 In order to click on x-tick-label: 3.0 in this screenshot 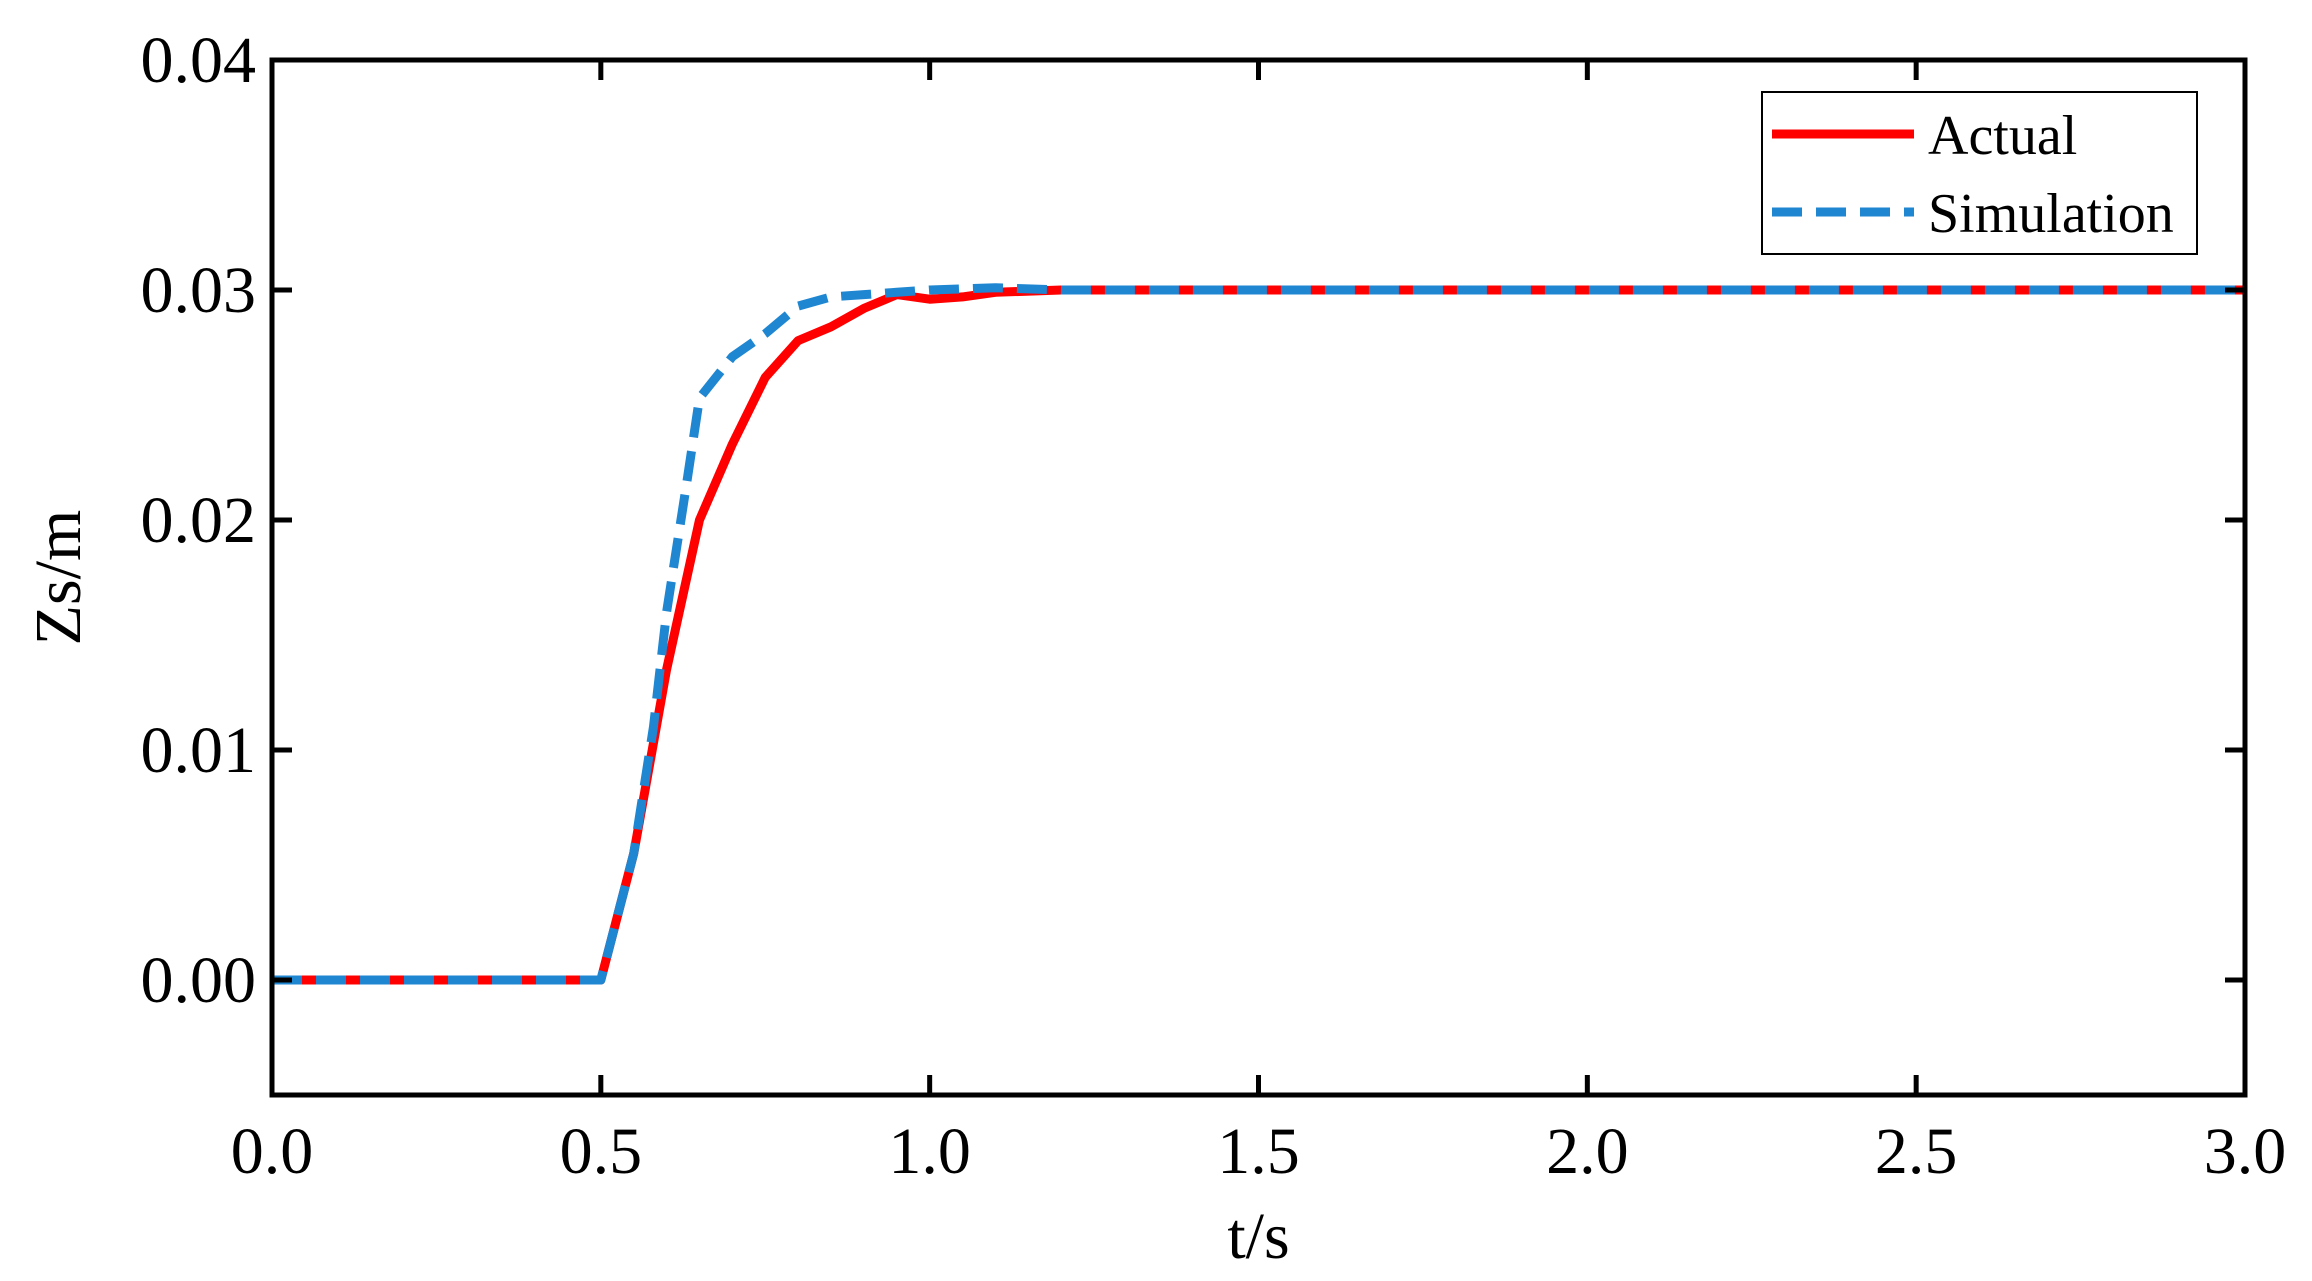, I will do `click(2245, 1151)`.